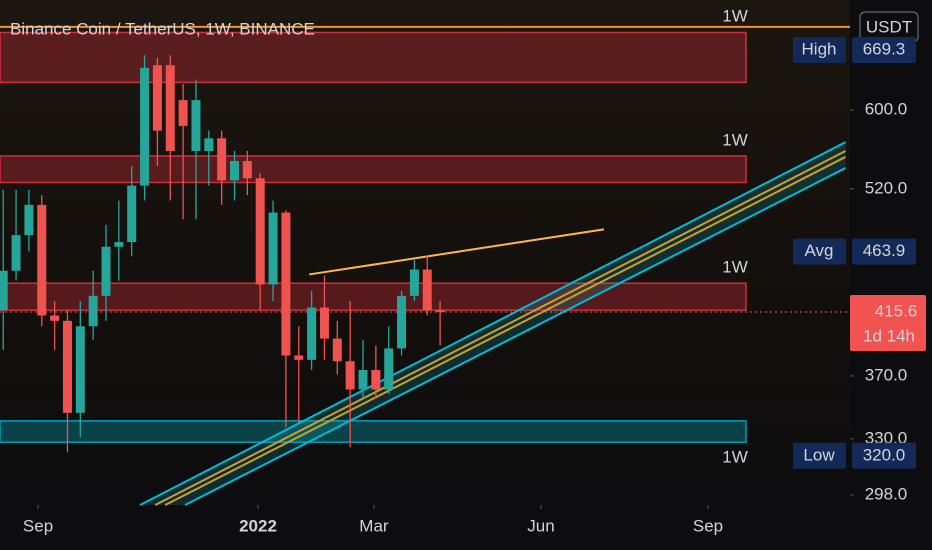  What do you see at coordinates (540, 525) in the screenshot?
I see `x-tick-label: Jun` at bounding box center [540, 525].